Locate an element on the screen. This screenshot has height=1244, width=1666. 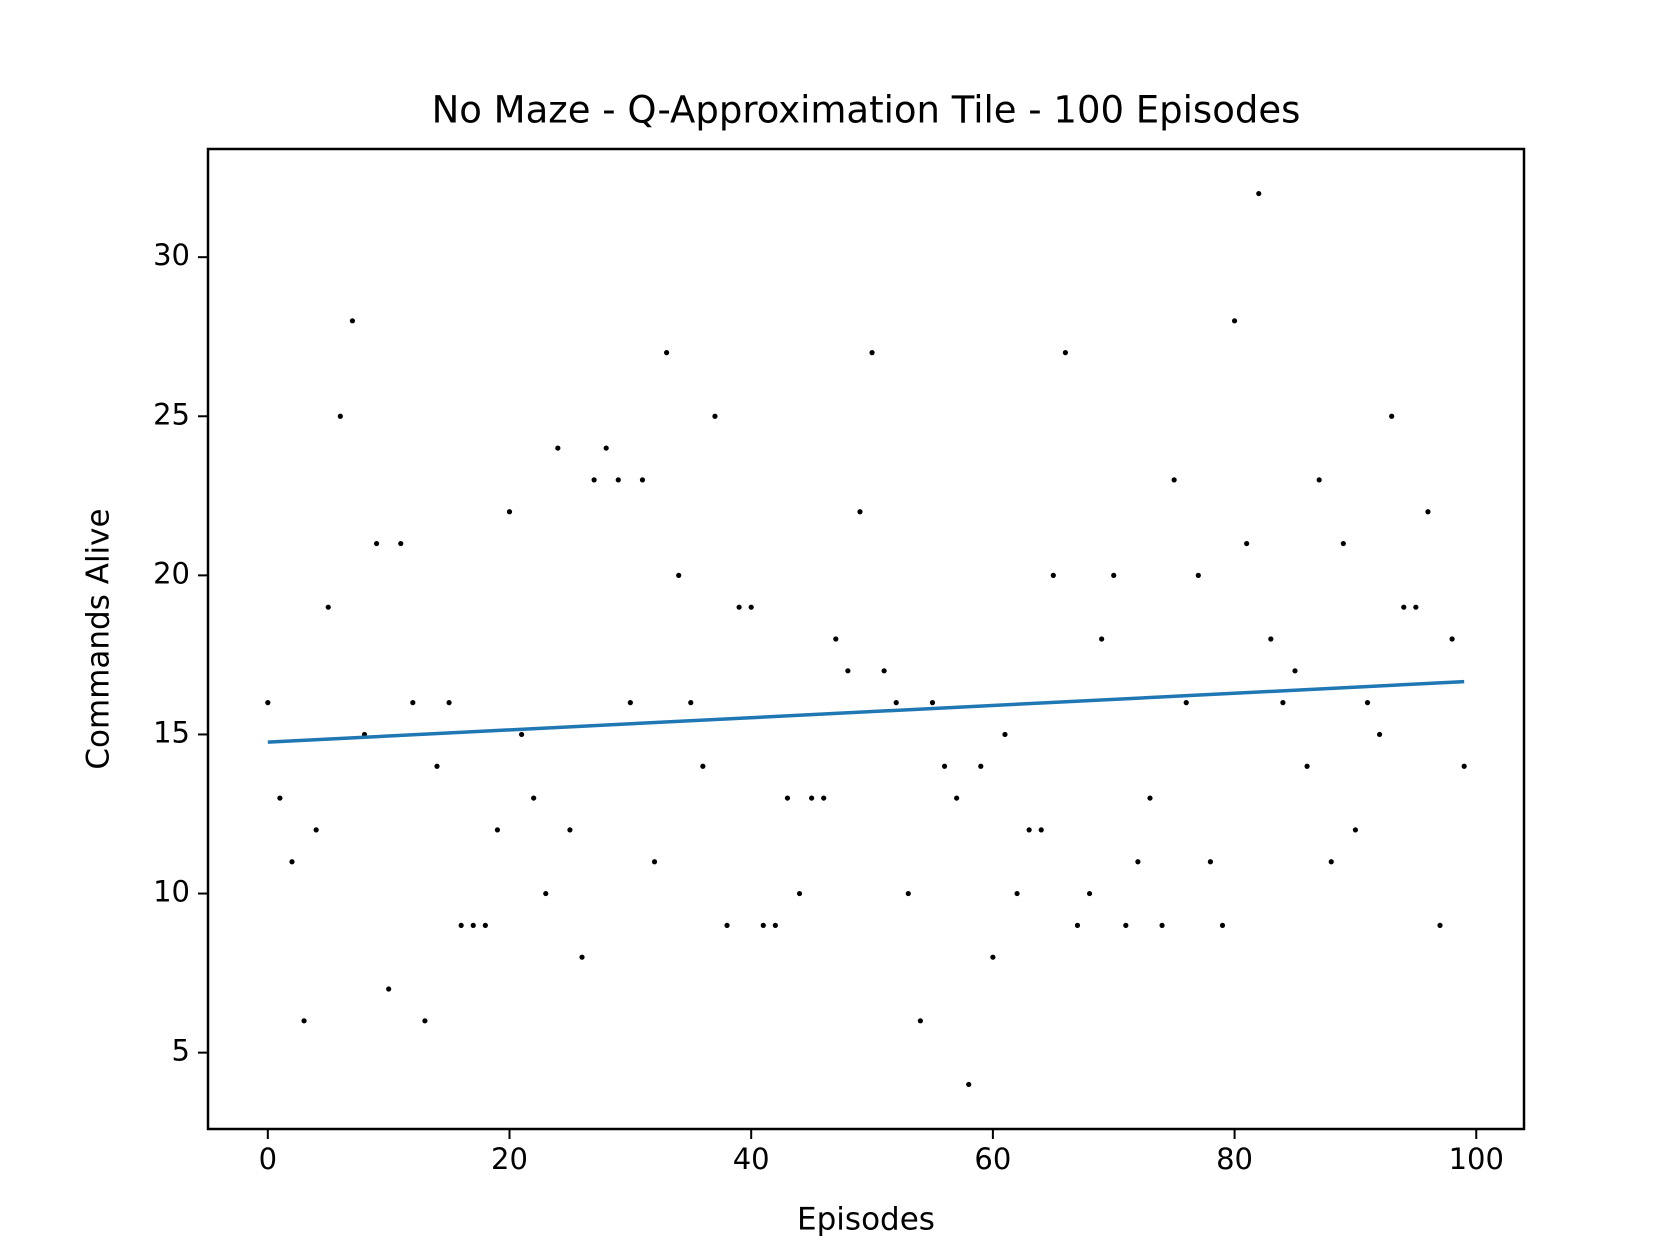
trend-line is located at coordinates (866, 711).